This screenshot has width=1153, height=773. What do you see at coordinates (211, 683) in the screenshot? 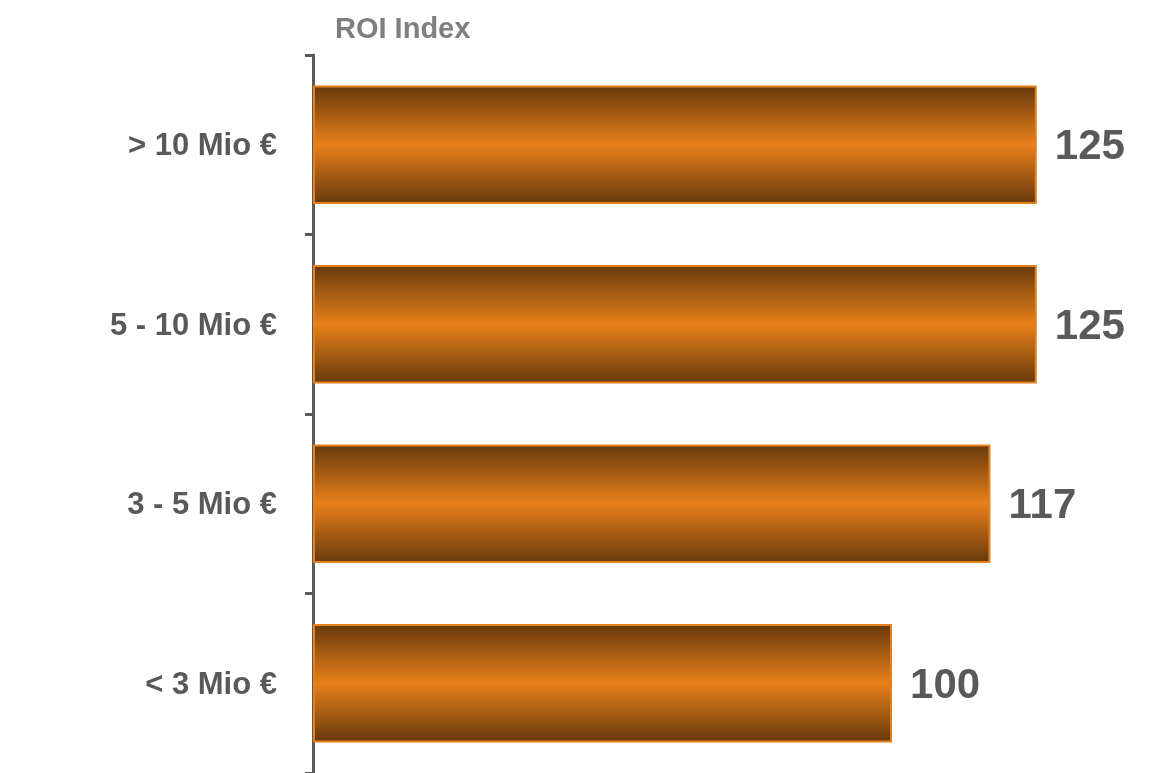
I see `y-tick-label: < 3 Mio €` at bounding box center [211, 683].